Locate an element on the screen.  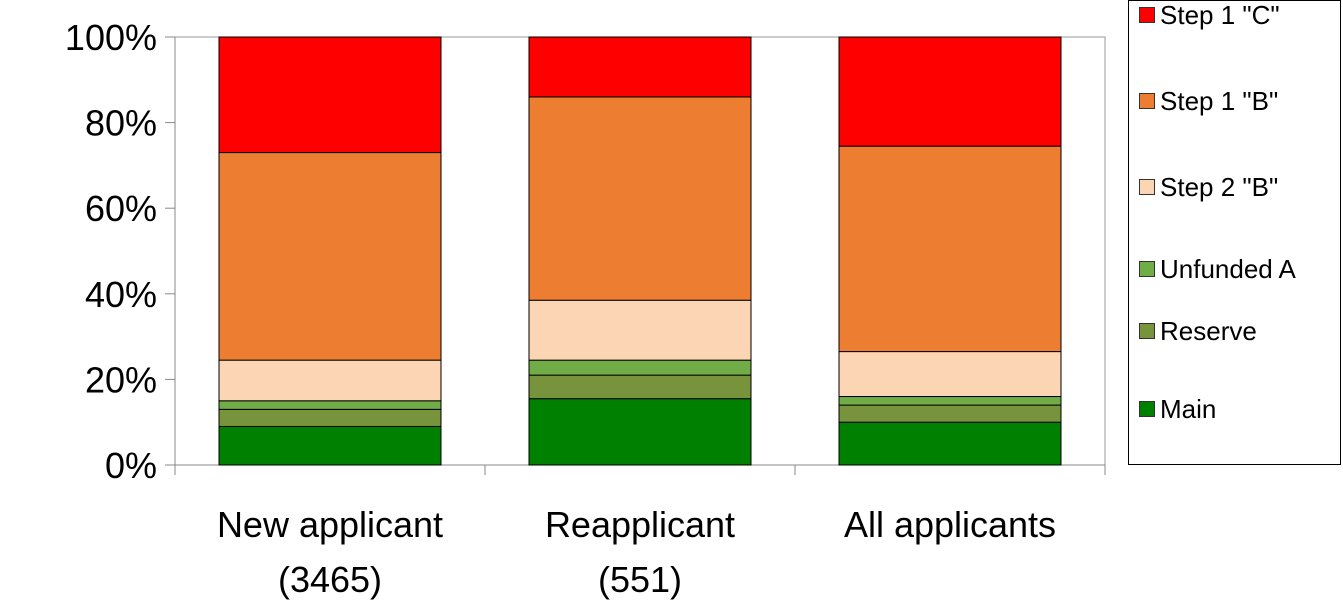
y-tick-label: 80% is located at coordinates (121, 123).